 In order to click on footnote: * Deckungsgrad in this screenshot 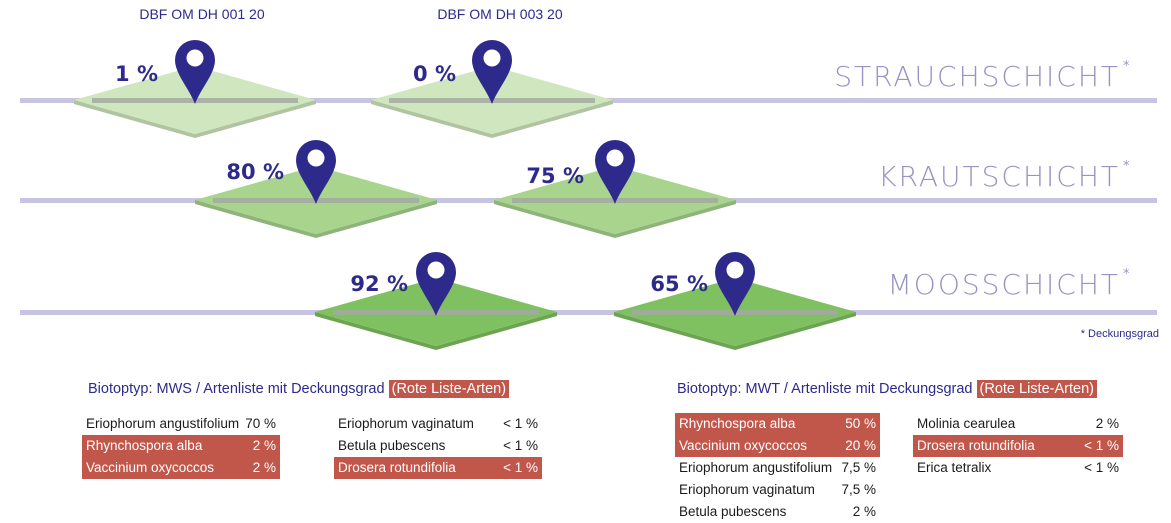, I will do `click(1119, 334)`.